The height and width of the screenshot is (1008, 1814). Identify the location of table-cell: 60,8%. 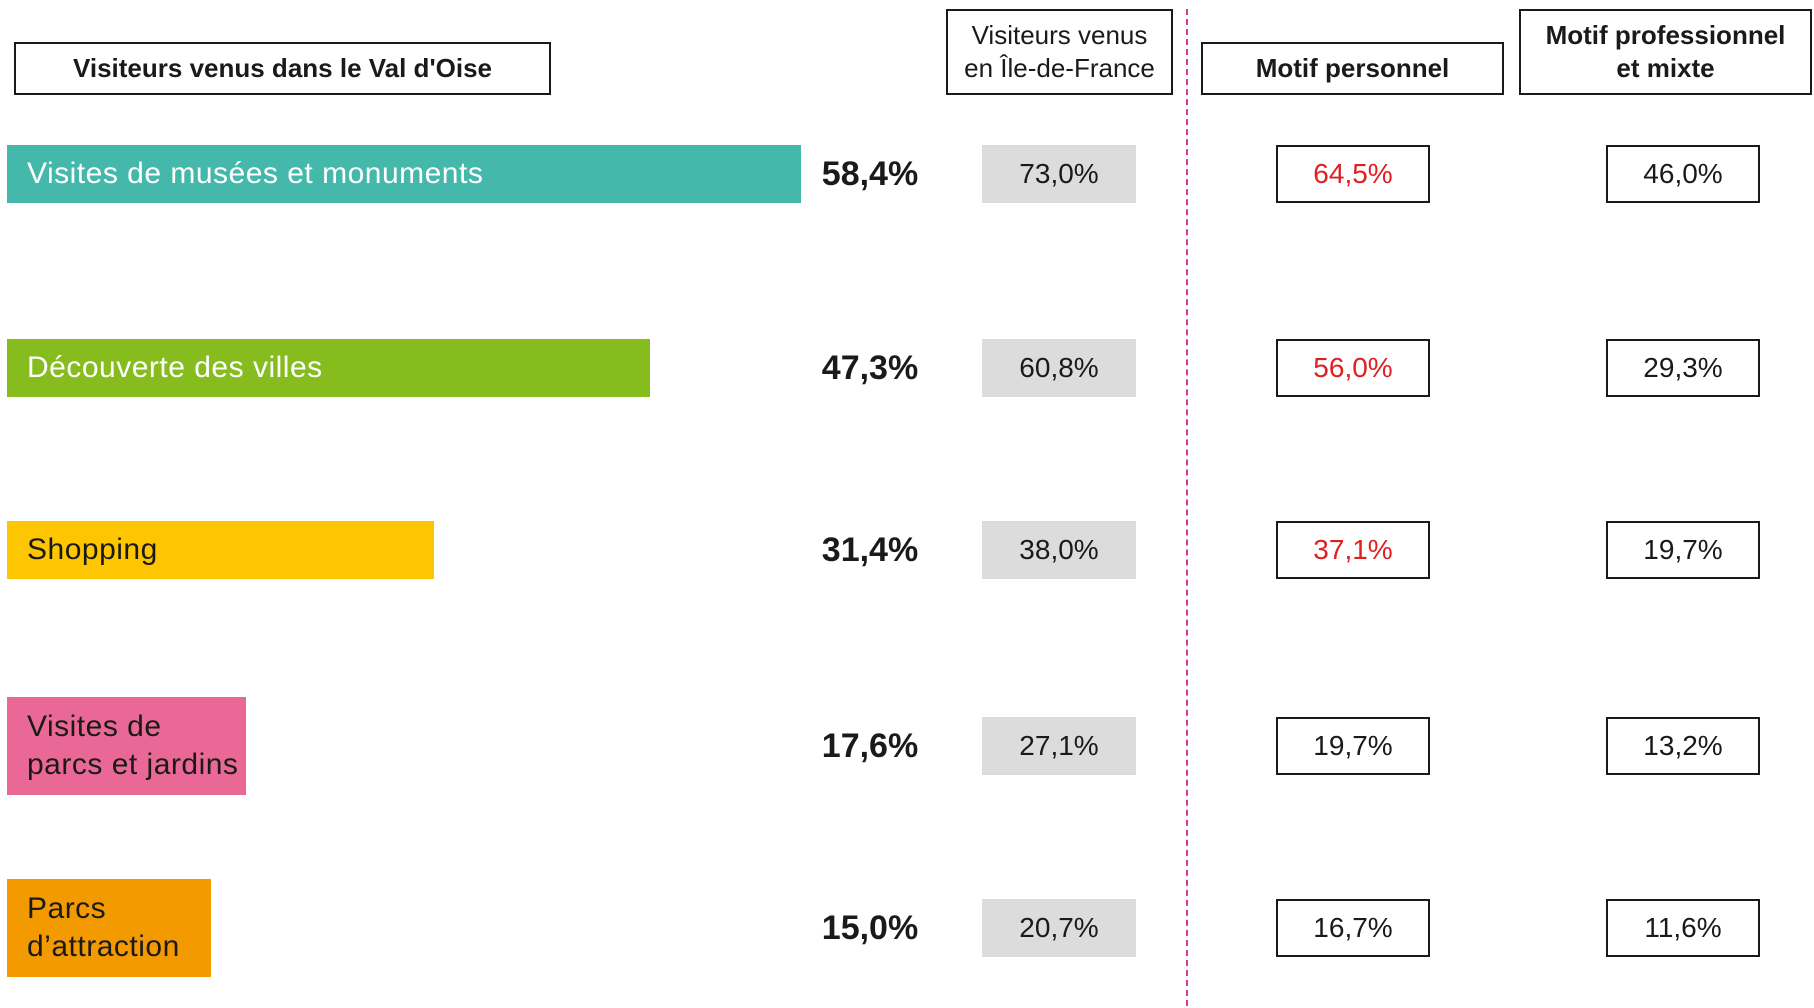
(1059, 368).